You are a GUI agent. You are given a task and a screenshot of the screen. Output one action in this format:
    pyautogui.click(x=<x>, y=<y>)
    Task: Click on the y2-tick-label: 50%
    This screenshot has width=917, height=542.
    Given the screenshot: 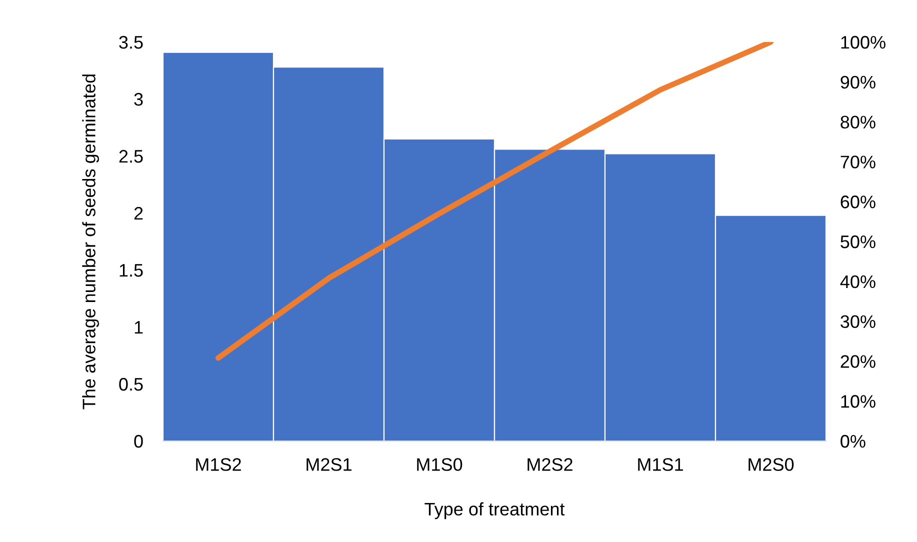 What is the action you would take?
    pyautogui.click(x=858, y=241)
    